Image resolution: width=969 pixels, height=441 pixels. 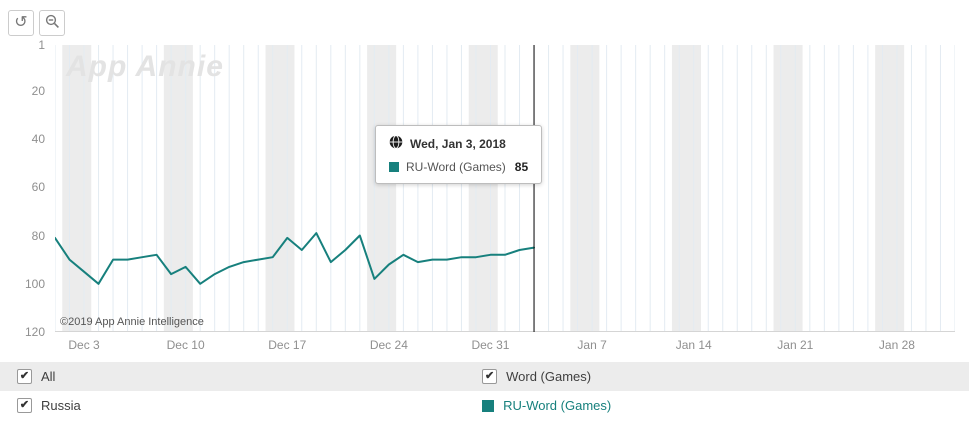 What do you see at coordinates (34, 332) in the screenshot?
I see `y-tick-label: 120` at bounding box center [34, 332].